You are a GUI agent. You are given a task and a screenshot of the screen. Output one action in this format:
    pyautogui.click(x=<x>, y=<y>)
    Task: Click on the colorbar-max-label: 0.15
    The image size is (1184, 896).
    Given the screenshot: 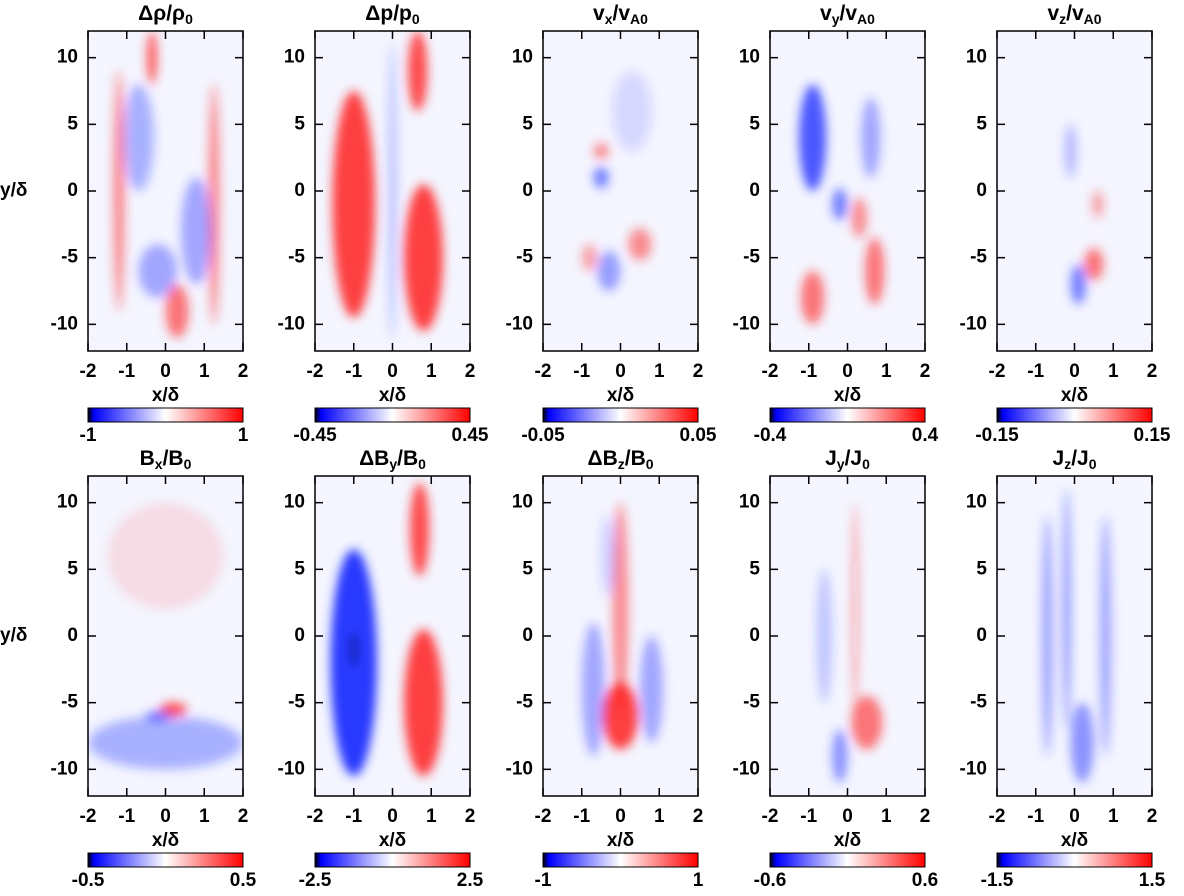 What is the action you would take?
    pyautogui.click(x=1152, y=435)
    